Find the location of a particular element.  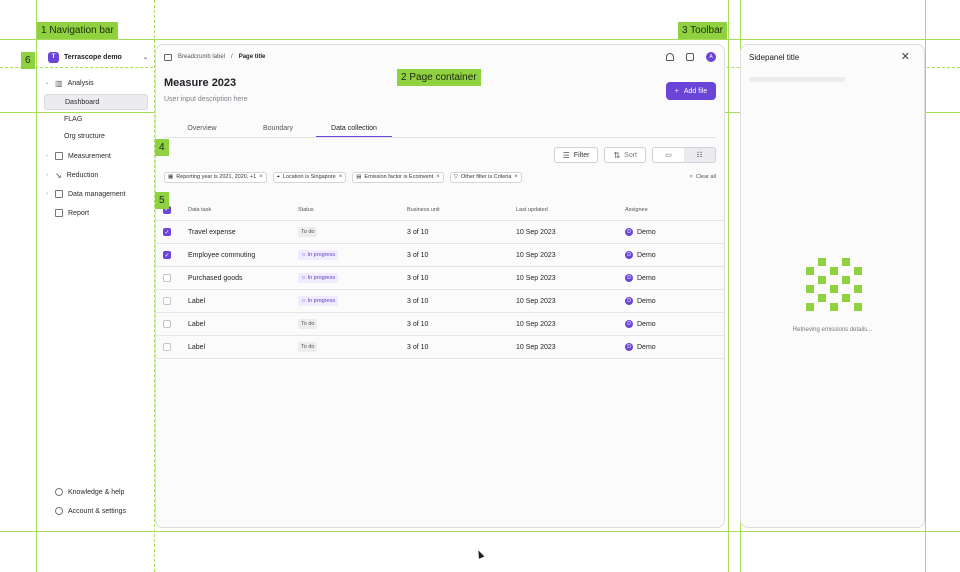

clear-all-button: × Clear all is located at coordinates (703, 177).